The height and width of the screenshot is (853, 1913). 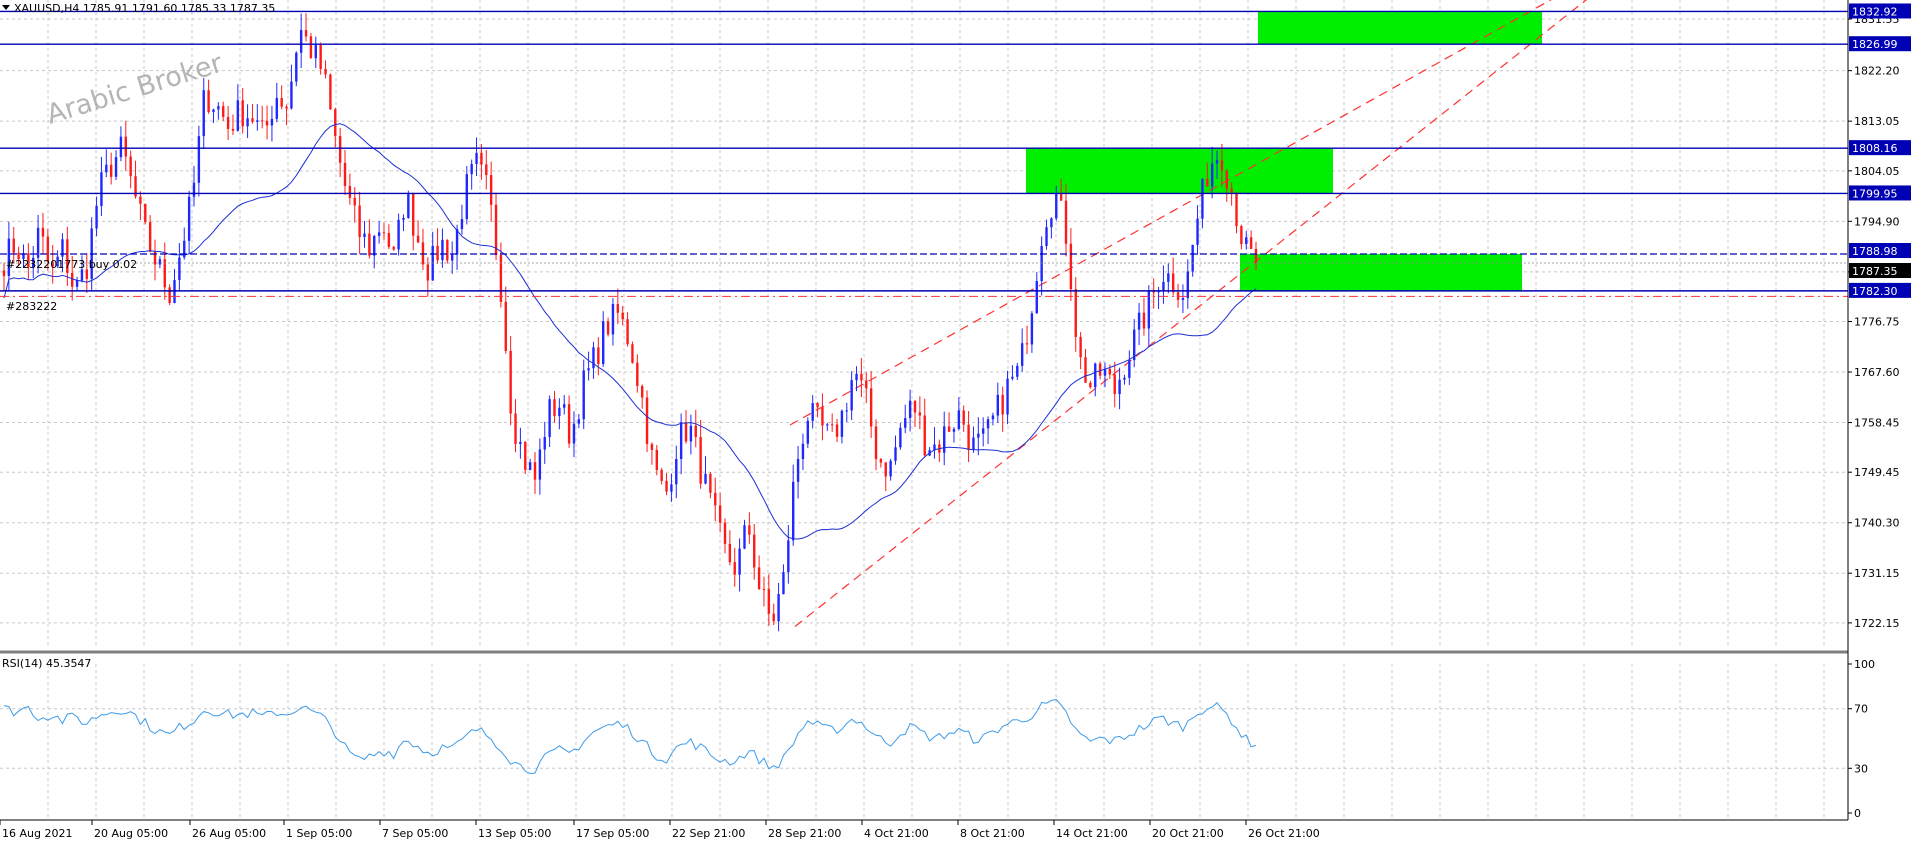 I want to click on price-tag-label: 1808.16, so click(x=1875, y=148).